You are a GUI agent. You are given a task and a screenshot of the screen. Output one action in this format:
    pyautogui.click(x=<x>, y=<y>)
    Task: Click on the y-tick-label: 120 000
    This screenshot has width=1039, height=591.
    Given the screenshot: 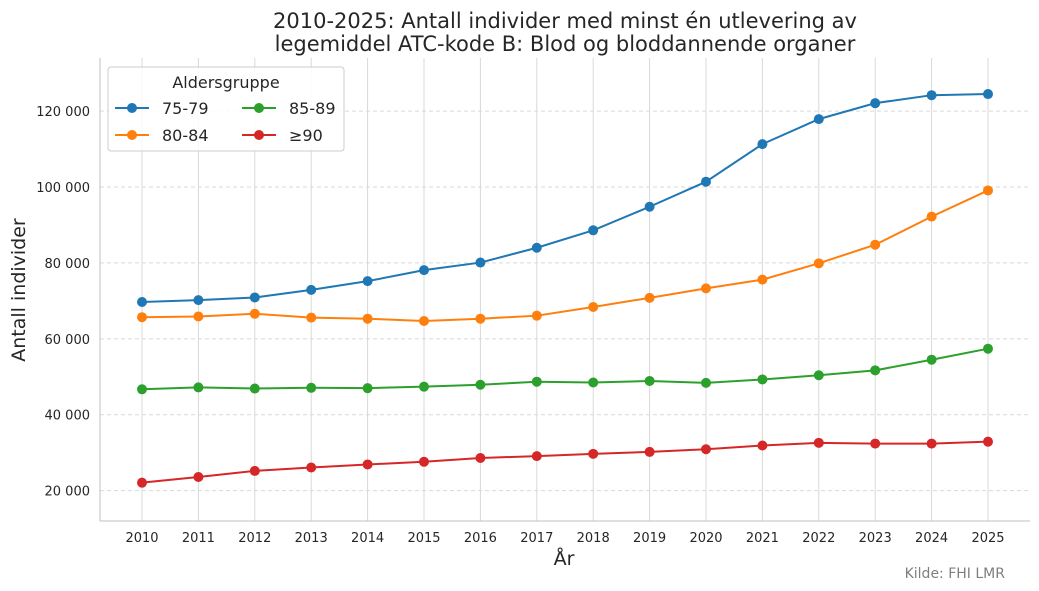 What is the action you would take?
    pyautogui.click(x=63, y=112)
    